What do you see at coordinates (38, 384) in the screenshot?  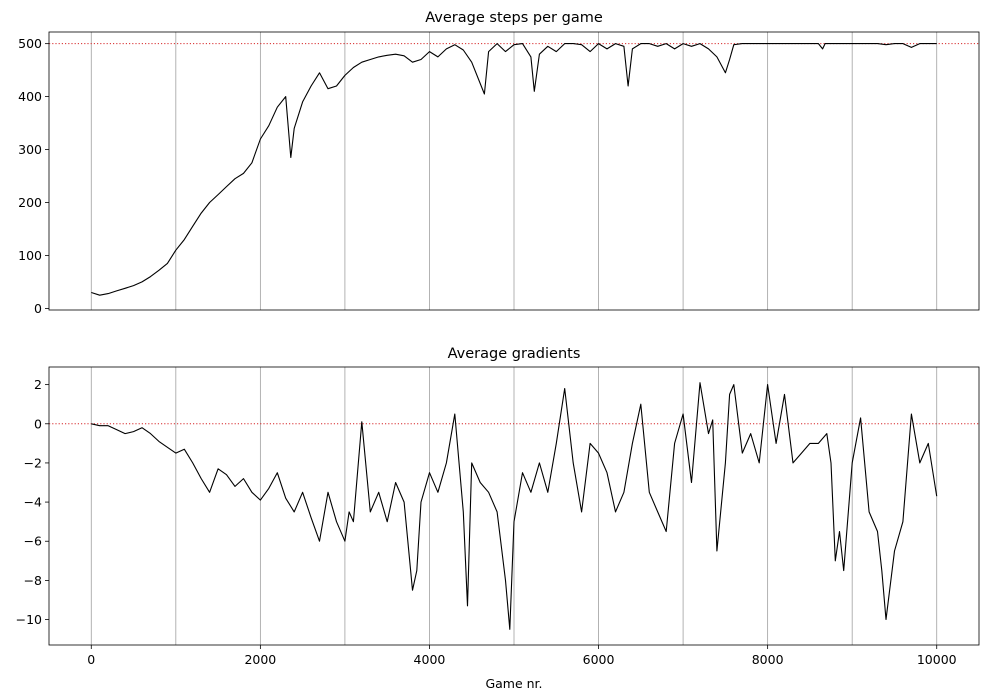 I see `y-tick-label: 2` at bounding box center [38, 384].